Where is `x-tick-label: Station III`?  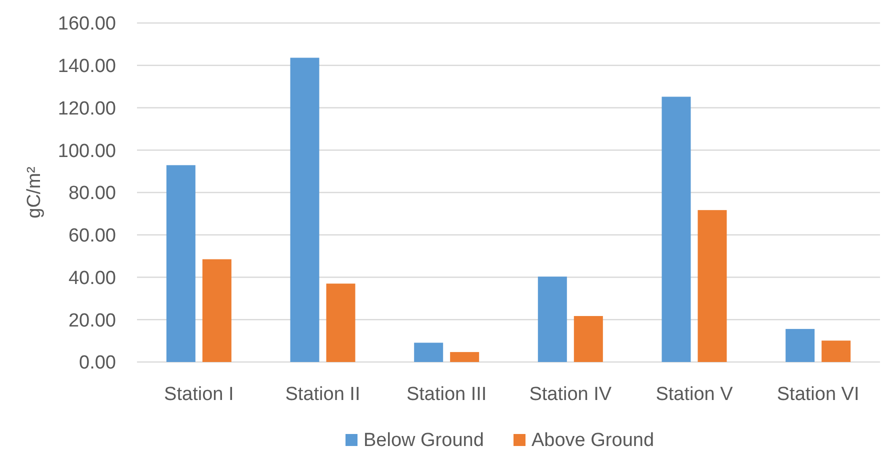
x-tick-label: Station III is located at coordinates (446, 394).